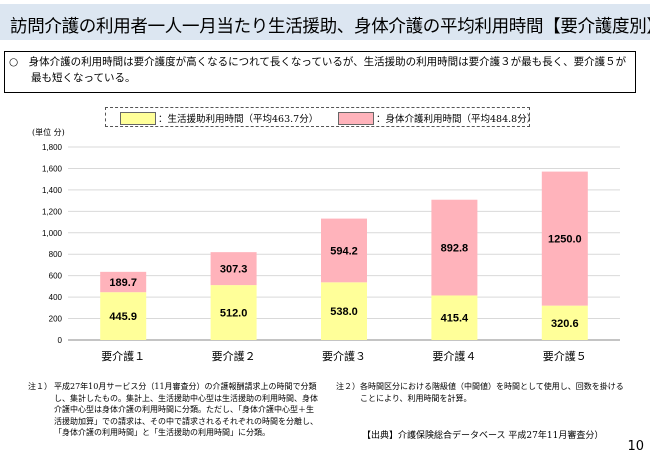 Image resolution: width=650 pixels, height=458 pixels. Describe the element at coordinates (234, 356) in the screenshot. I see `x-tick-label: 要介護２` at that location.